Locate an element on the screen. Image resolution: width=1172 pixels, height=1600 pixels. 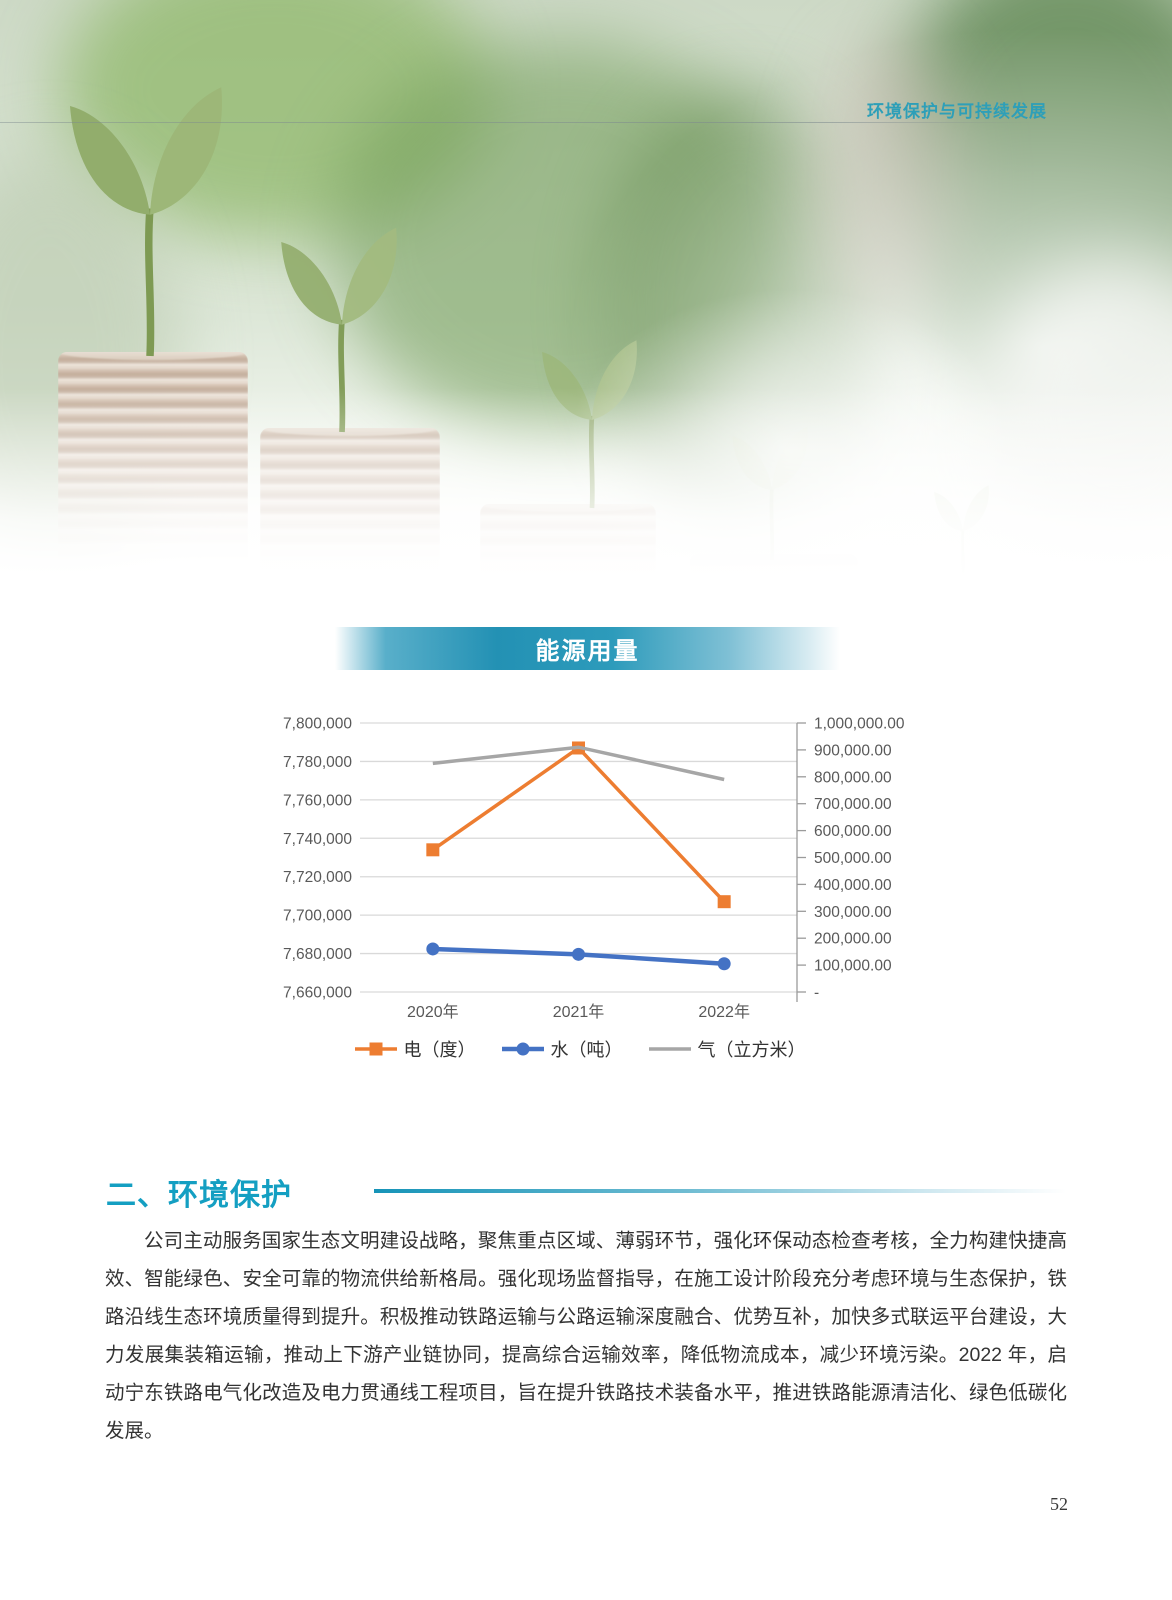
chart-title: 能源用量 is located at coordinates (587, 651).